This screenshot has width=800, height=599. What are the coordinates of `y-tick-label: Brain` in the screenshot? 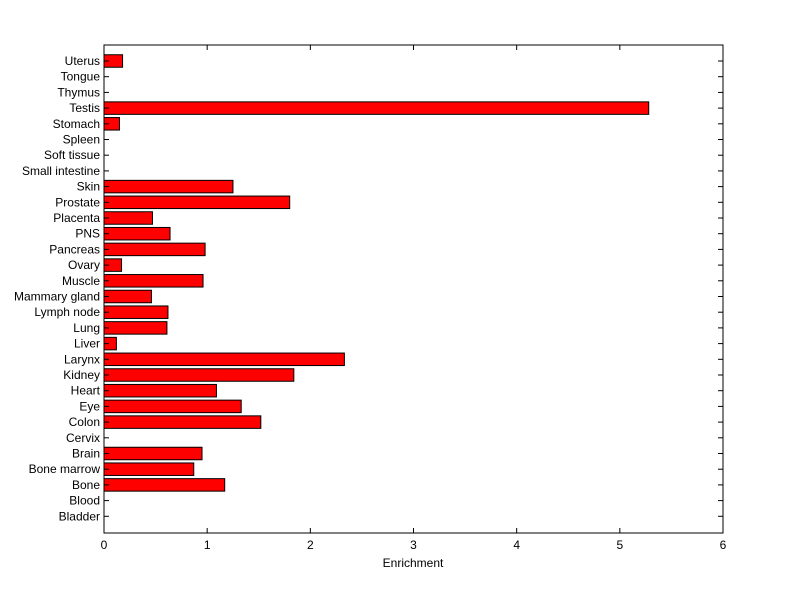 It's located at (86, 454).